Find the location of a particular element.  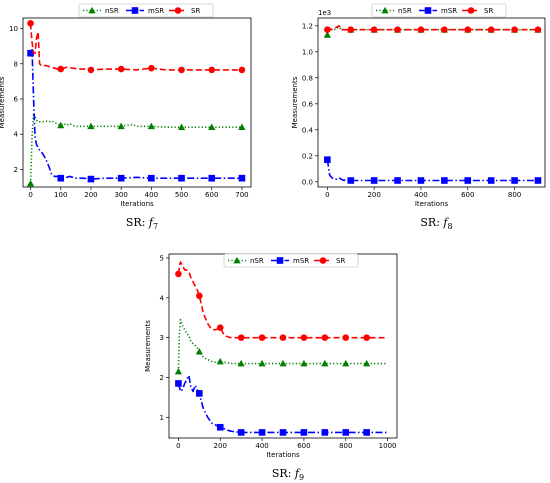

y-tick-label: 0.0 is located at coordinates (307, 182).